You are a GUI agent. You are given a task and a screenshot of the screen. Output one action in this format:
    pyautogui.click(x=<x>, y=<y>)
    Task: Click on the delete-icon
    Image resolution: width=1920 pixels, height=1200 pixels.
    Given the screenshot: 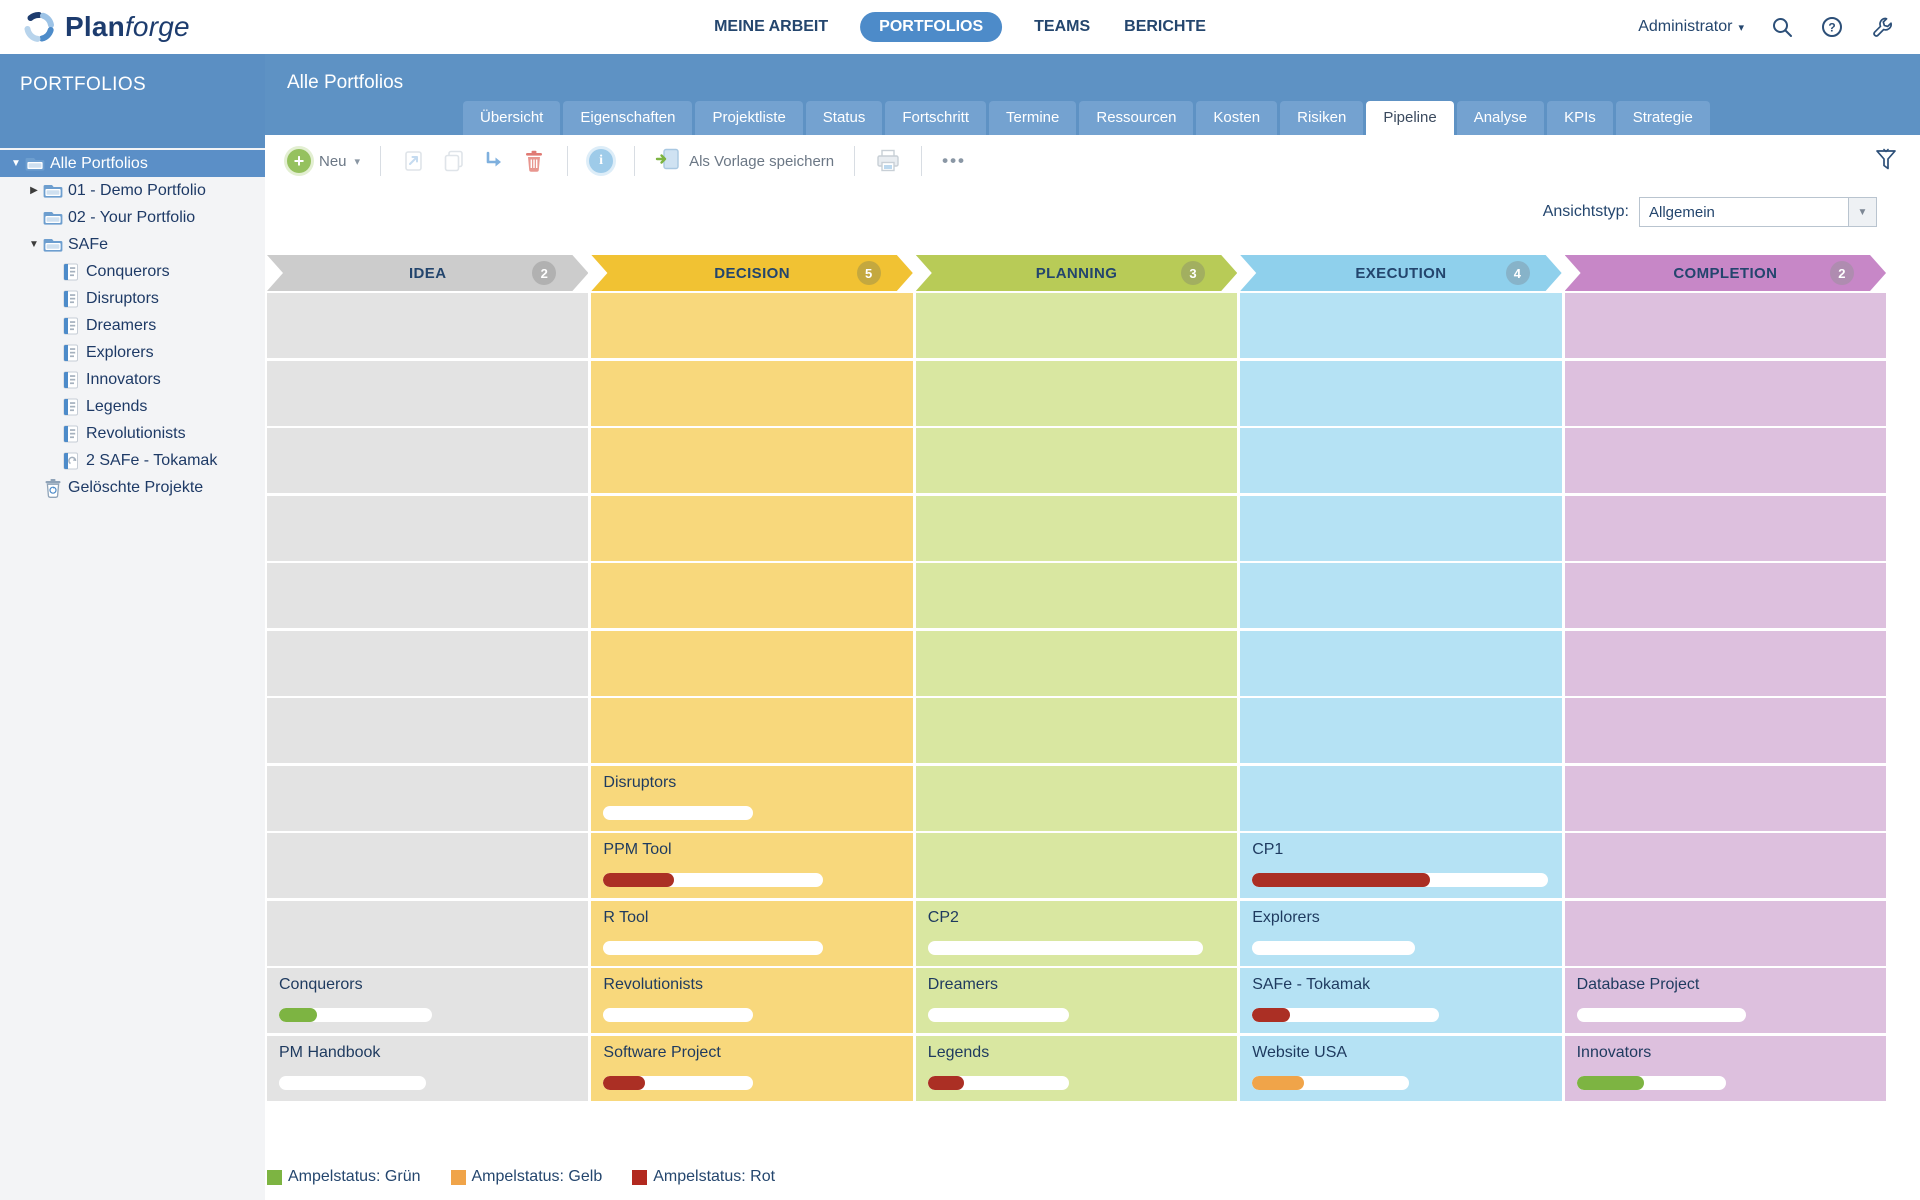 What is the action you would take?
    pyautogui.click(x=534, y=161)
    